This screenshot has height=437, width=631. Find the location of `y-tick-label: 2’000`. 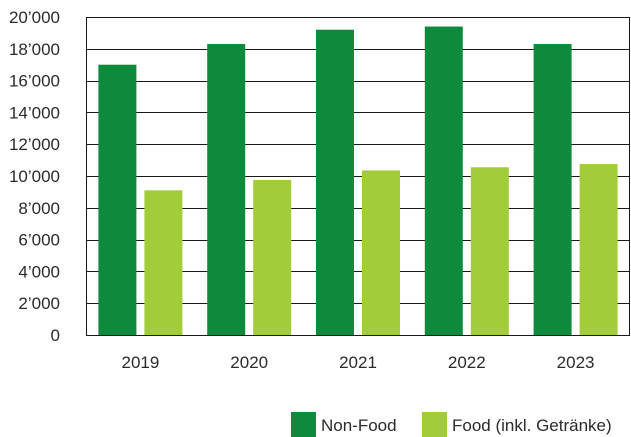

y-tick-label: 2’000 is located at coordinates (39, 303).